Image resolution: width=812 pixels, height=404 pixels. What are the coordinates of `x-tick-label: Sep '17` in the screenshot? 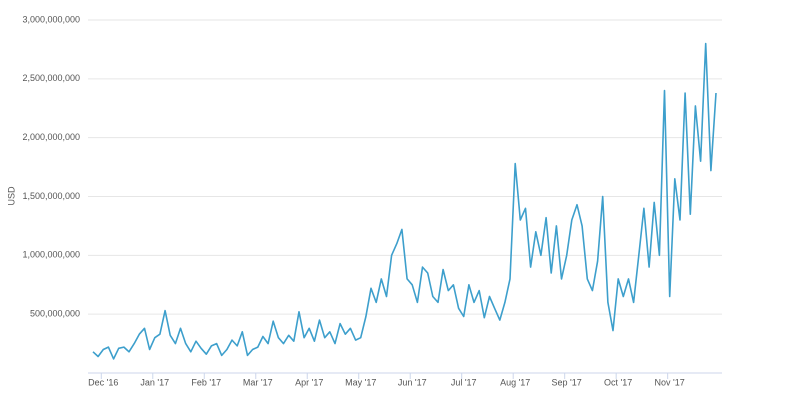 It's located at (567, 382).